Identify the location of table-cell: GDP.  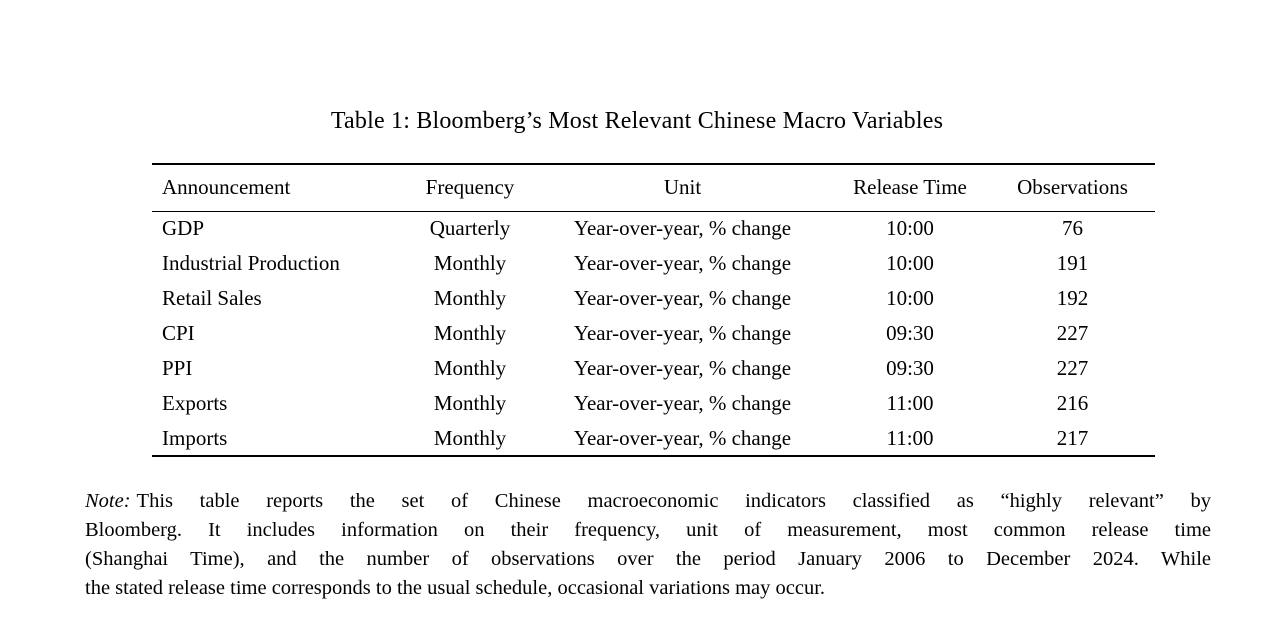
(183, 228).